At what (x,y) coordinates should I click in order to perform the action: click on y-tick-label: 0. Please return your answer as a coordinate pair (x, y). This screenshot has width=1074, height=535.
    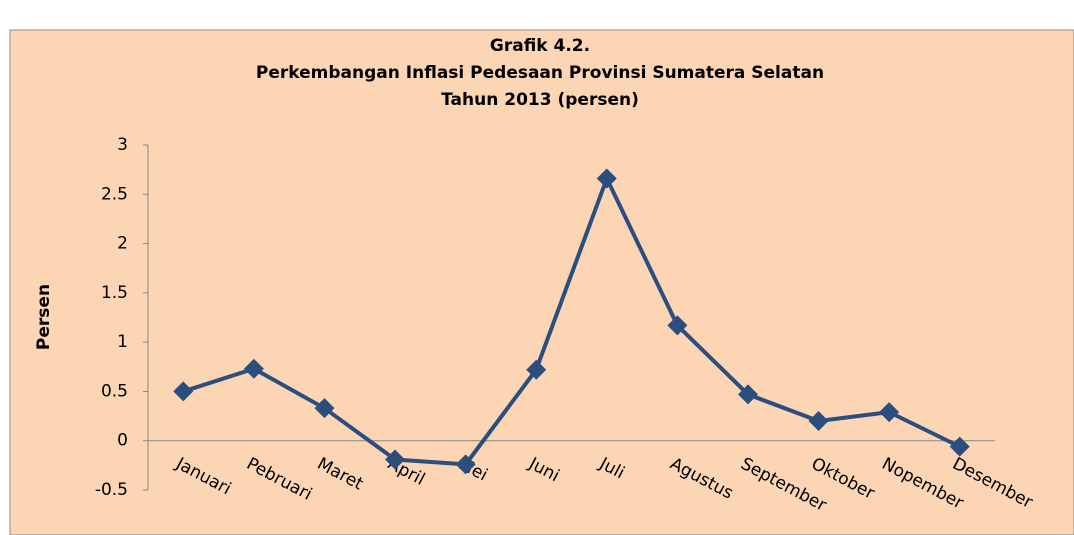
    Looking at the image, I should click on (122, 441).